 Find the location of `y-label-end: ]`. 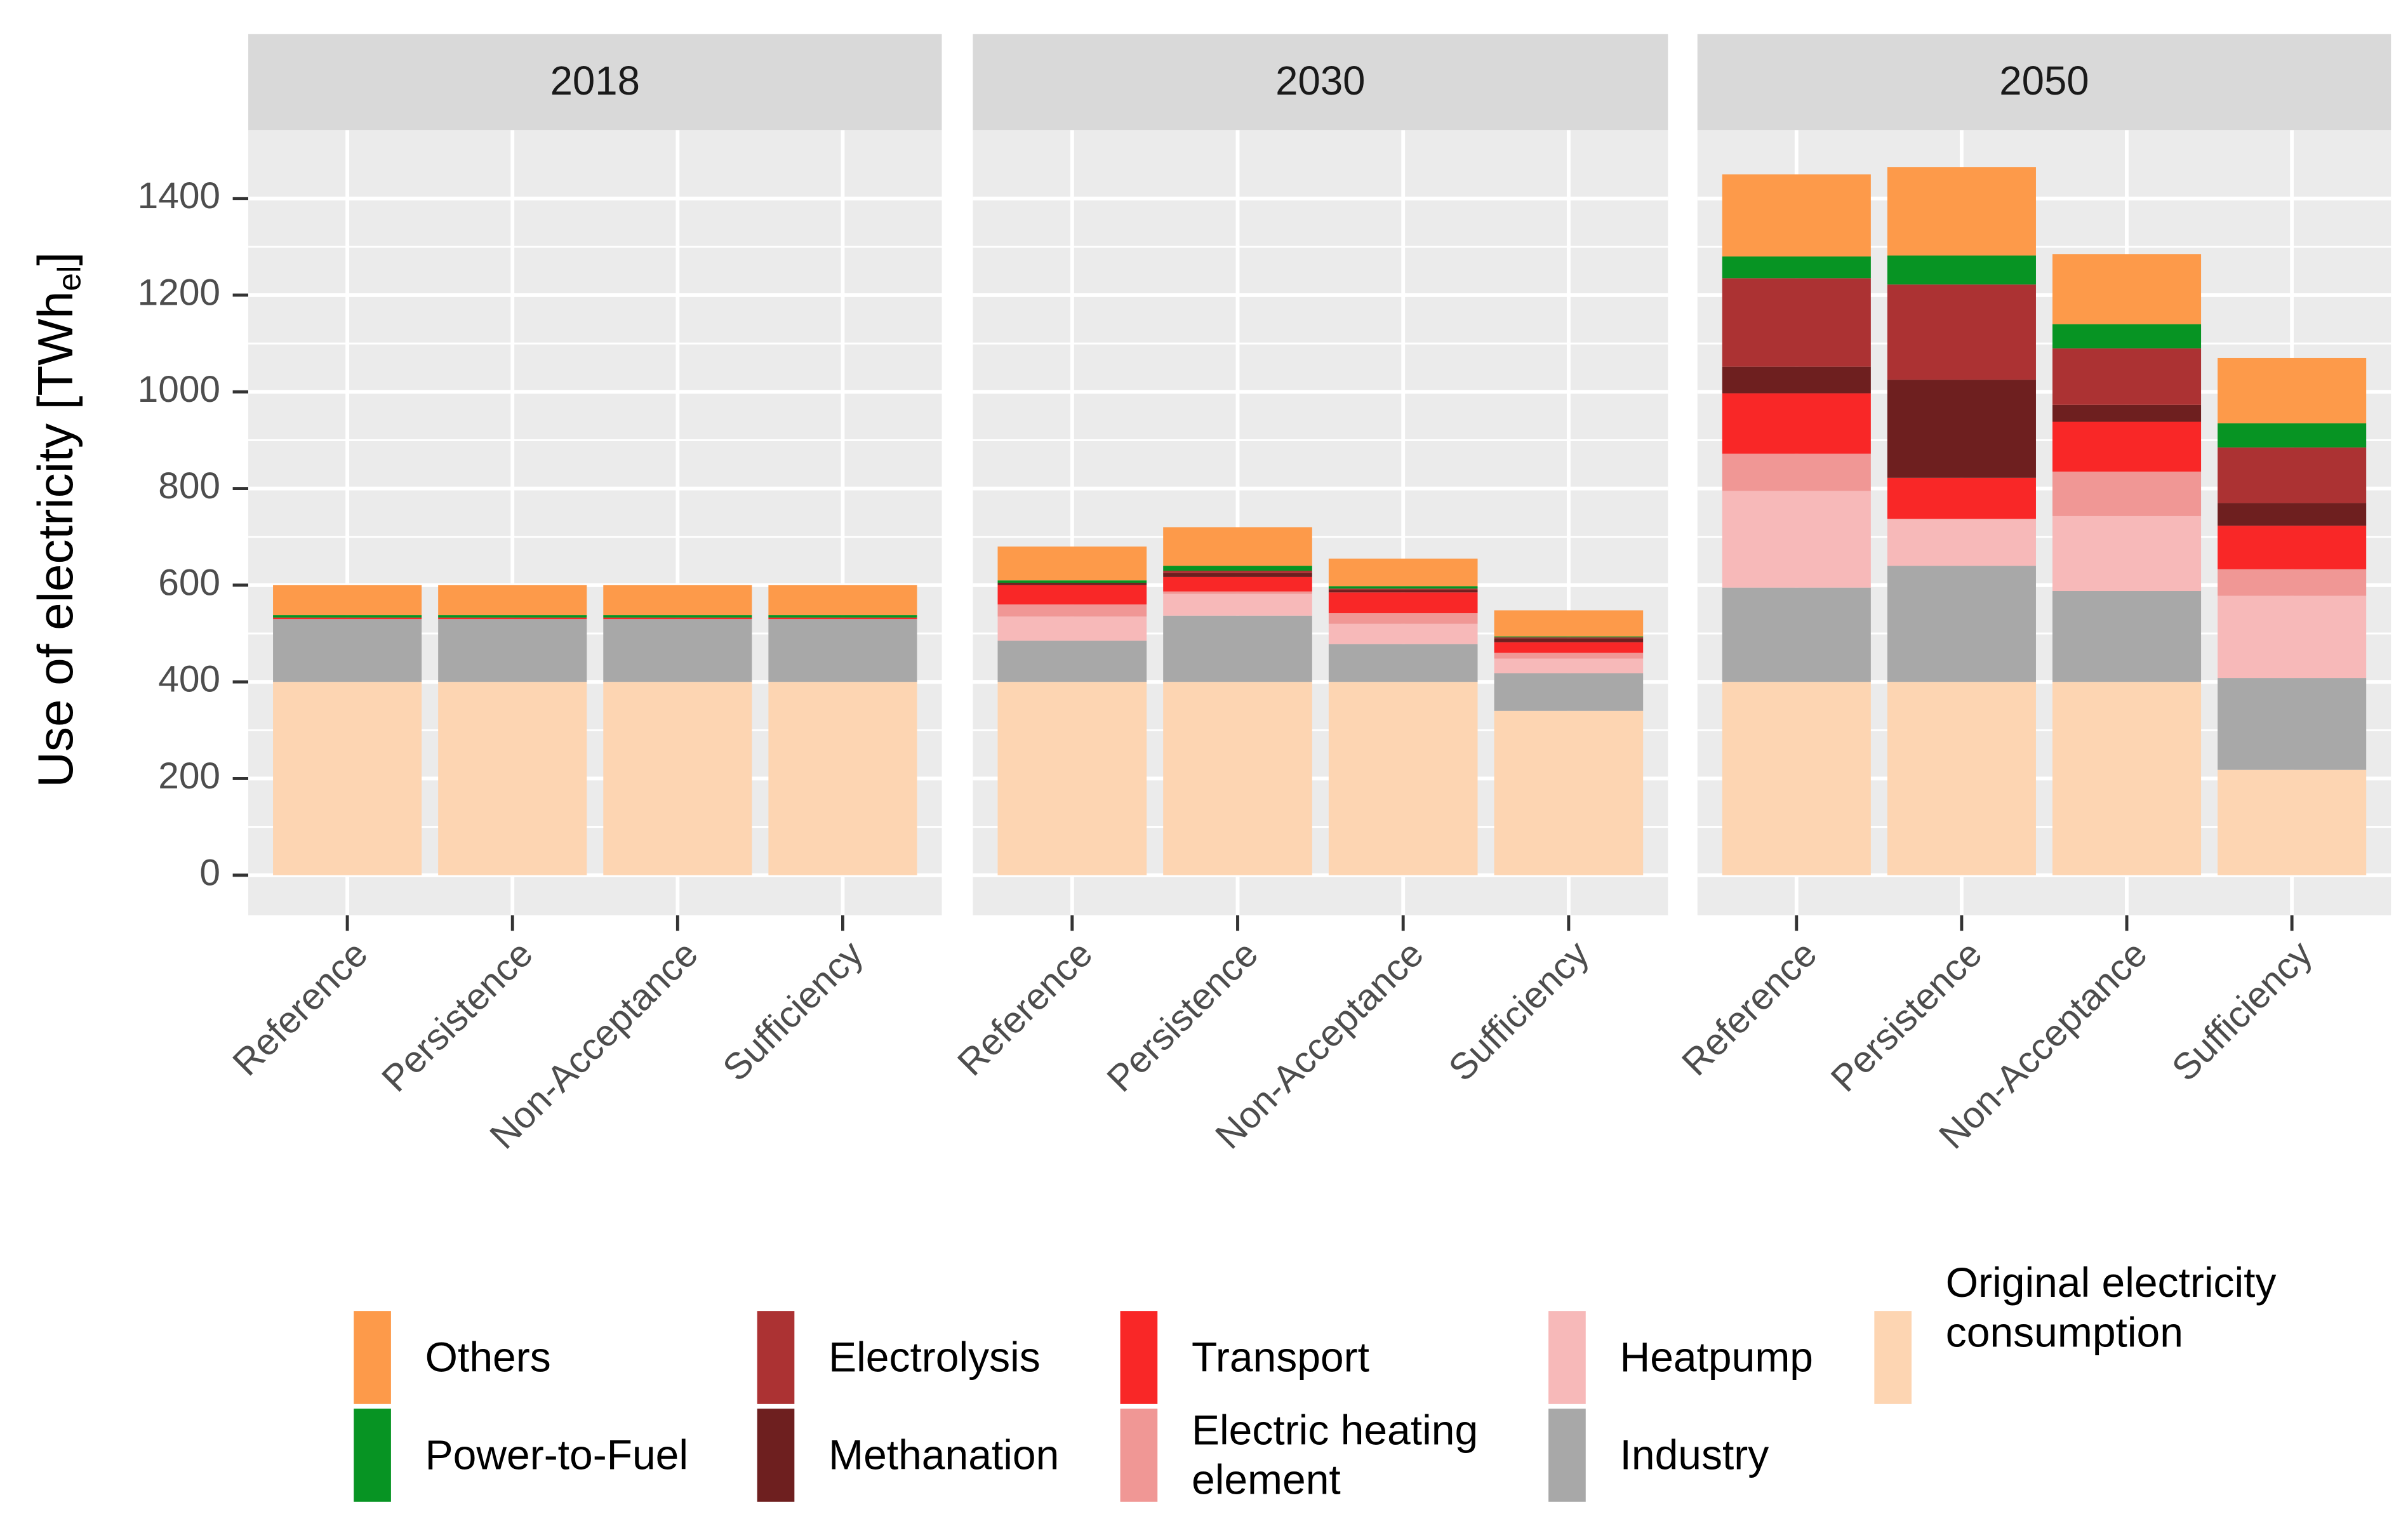

y-label-end: ] is located at coordinates (55, 259).